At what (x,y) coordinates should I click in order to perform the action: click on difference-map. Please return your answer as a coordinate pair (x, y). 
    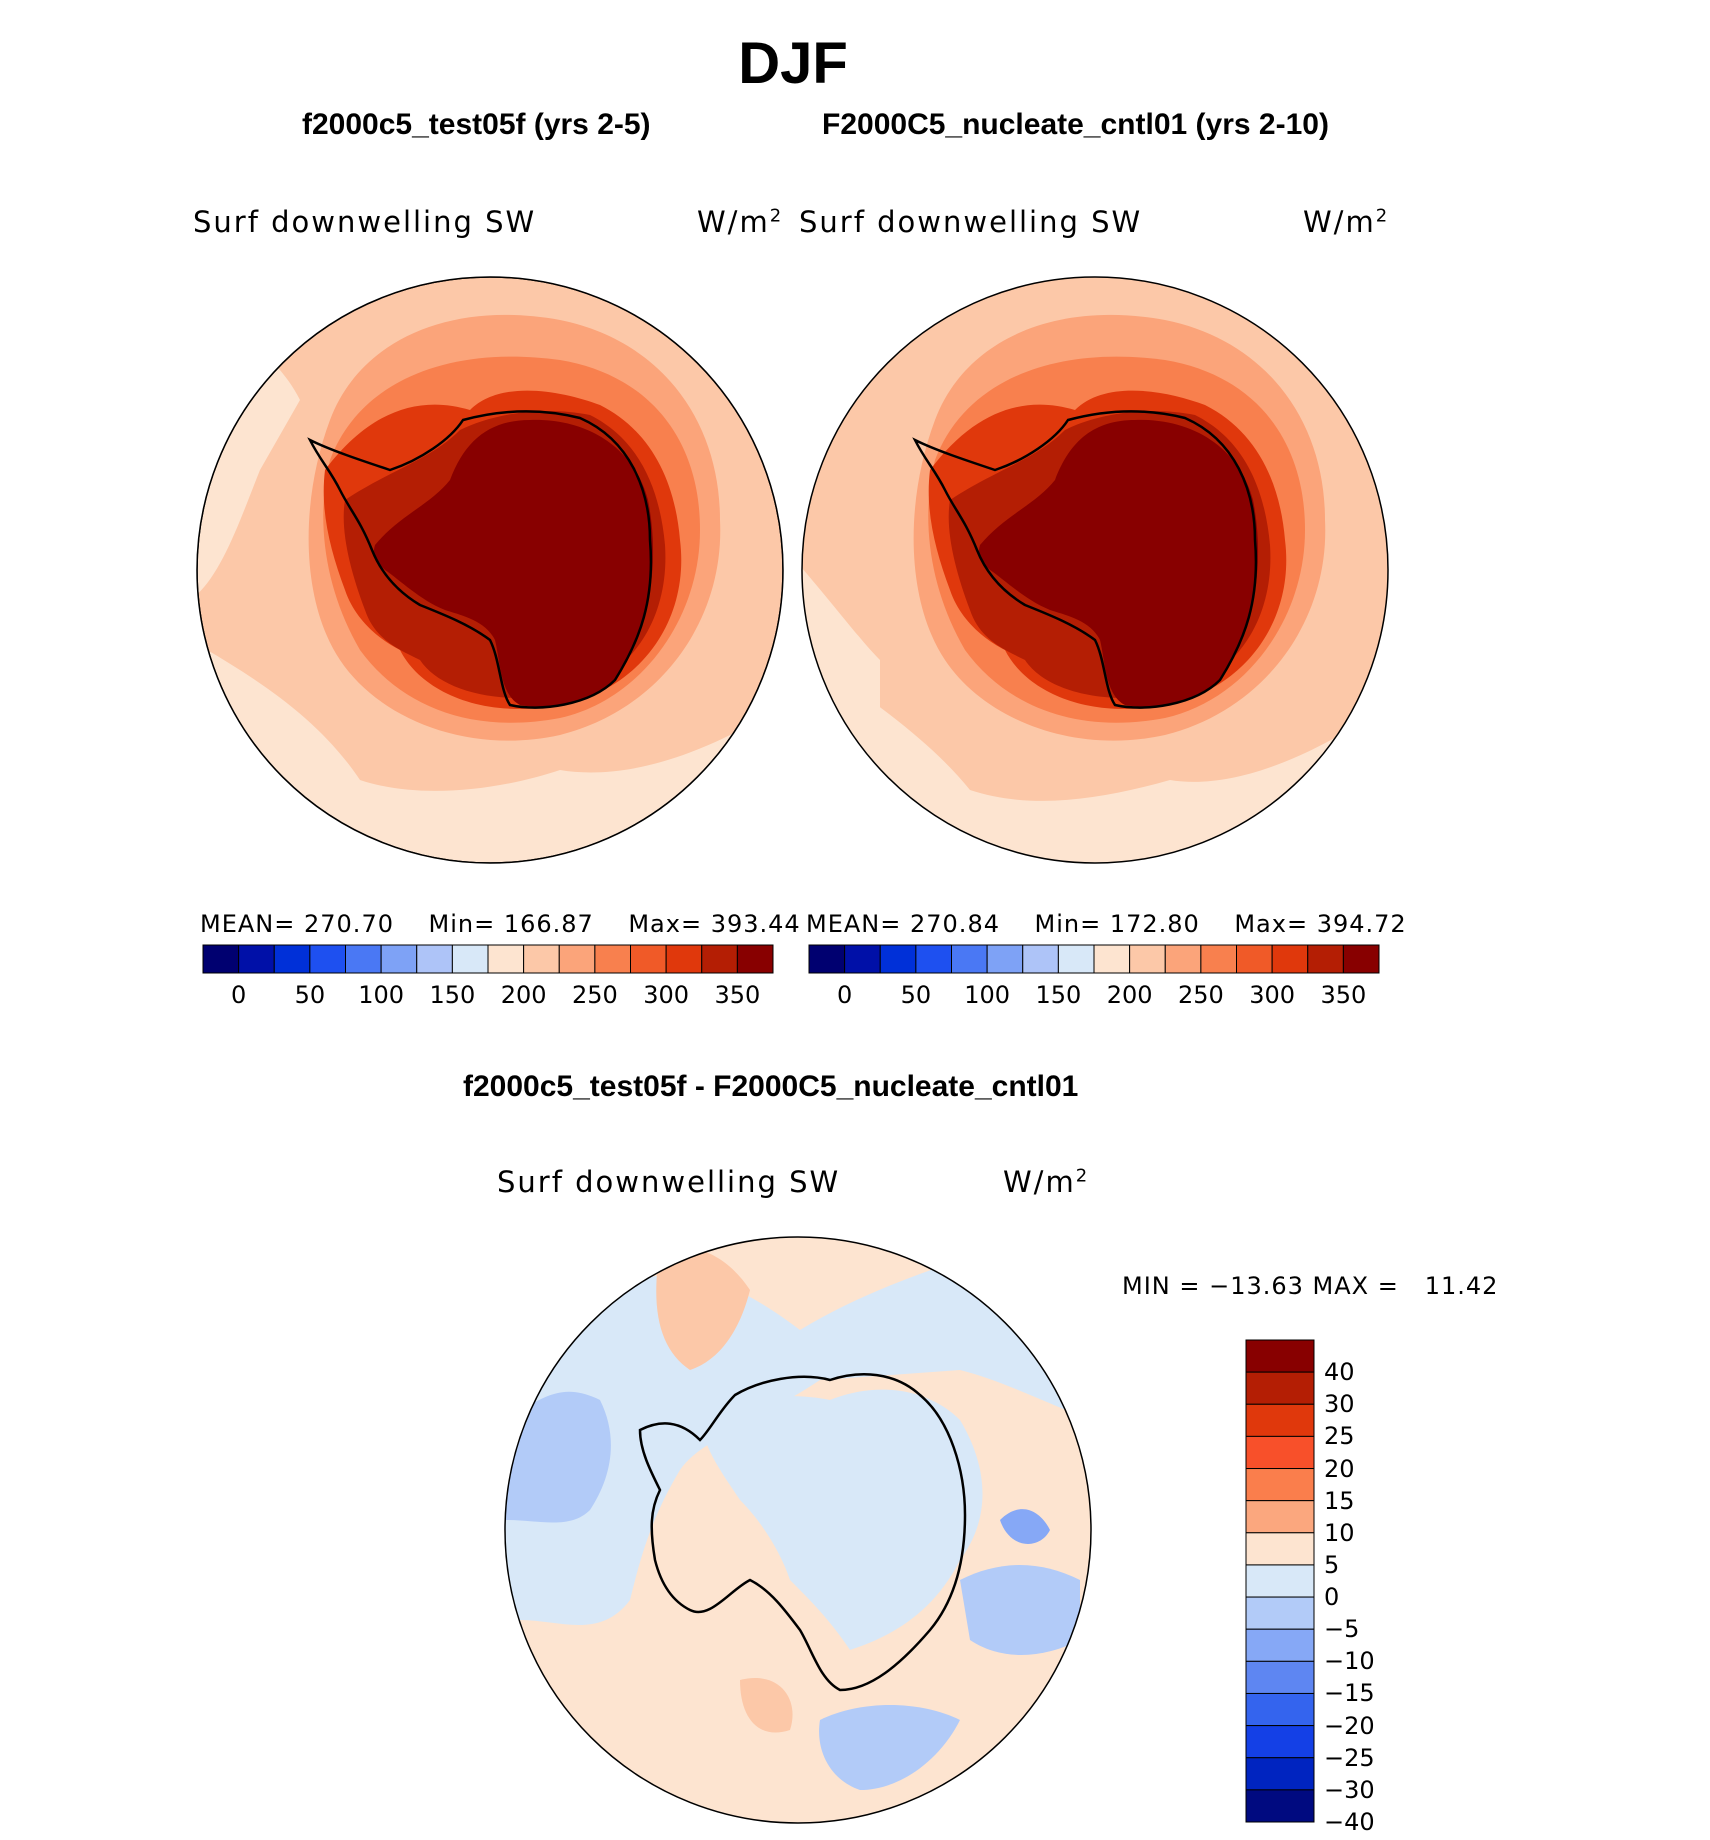
    Looking at the image, I should click on (798, 1530).